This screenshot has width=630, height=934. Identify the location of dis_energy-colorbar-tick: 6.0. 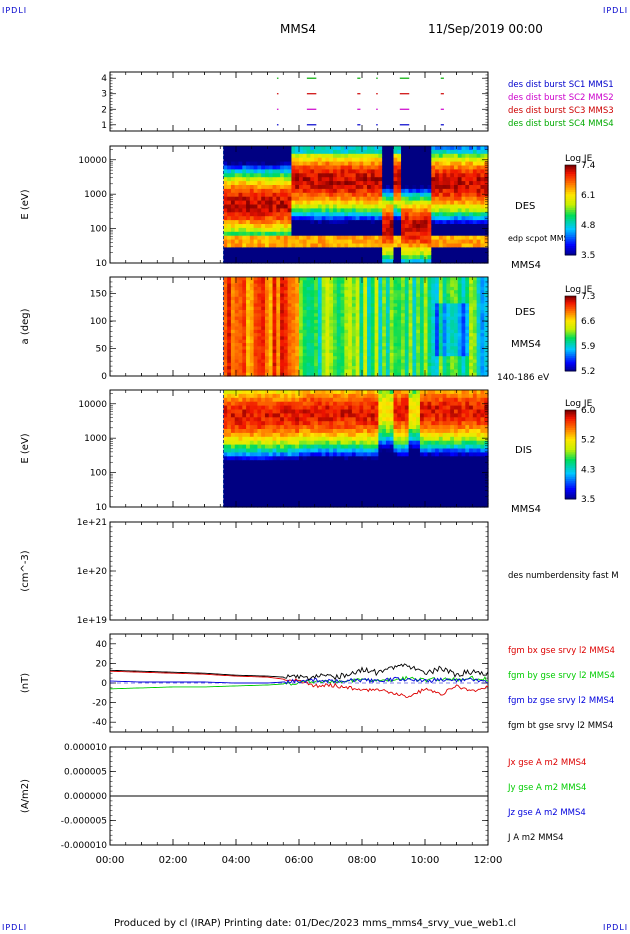
(588, 411).